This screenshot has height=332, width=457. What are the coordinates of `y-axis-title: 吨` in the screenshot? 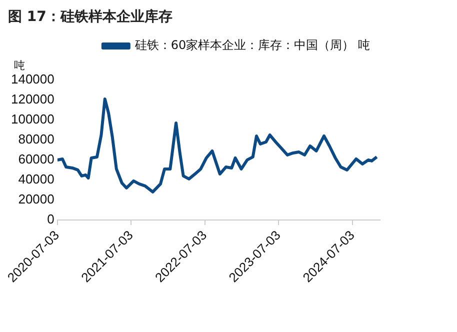 It's located at (19, 65).